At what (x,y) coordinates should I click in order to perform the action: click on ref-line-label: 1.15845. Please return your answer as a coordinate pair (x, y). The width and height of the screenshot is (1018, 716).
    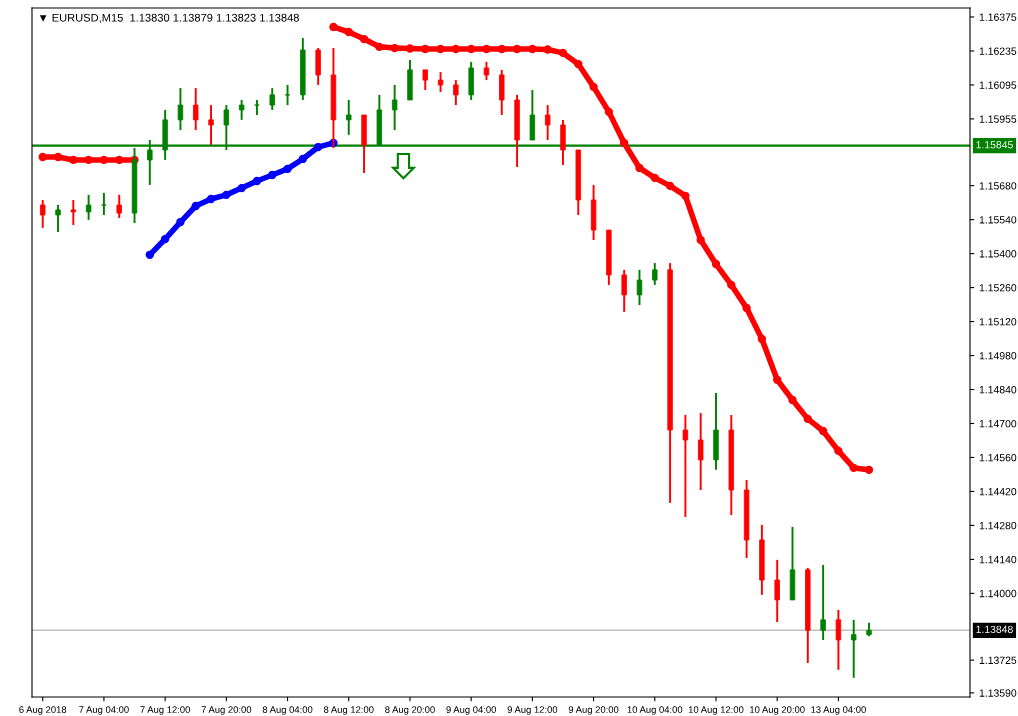
    Looking at the image, I should click on (994, 145).